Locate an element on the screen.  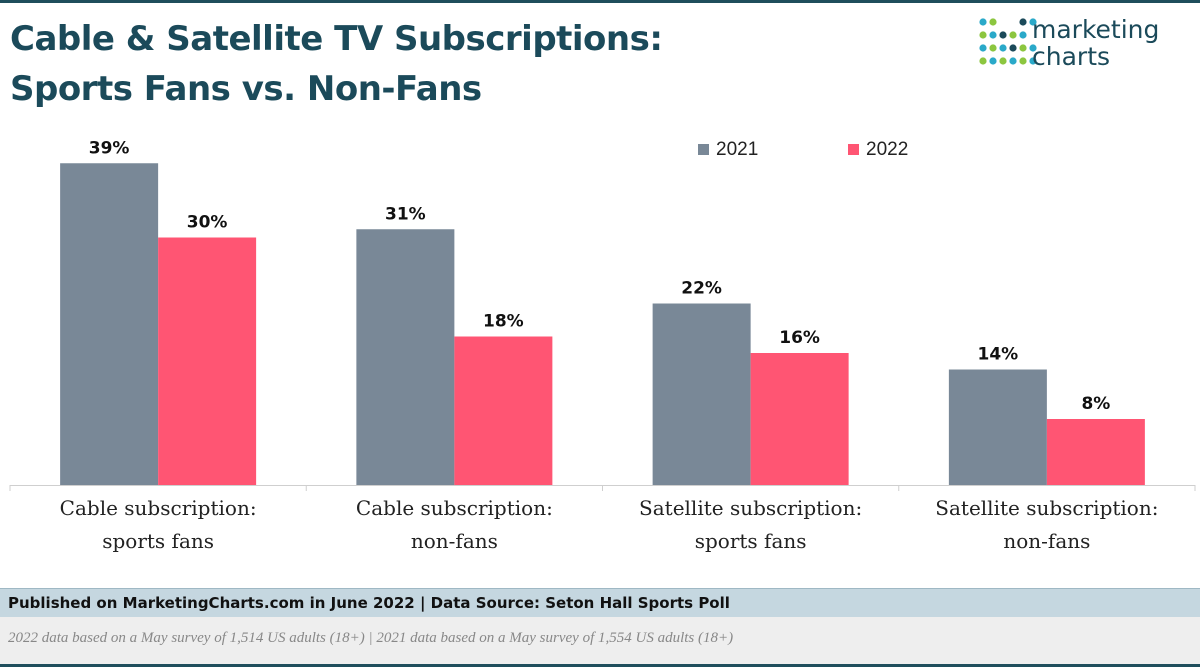
data-label-2021-3: 14% is located at coordinates (998, 355).